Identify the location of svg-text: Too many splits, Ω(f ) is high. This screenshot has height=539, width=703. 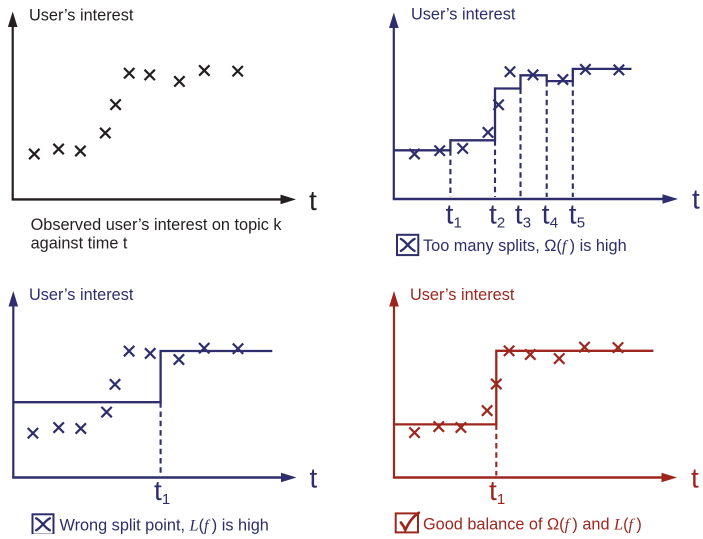
(525, 245).